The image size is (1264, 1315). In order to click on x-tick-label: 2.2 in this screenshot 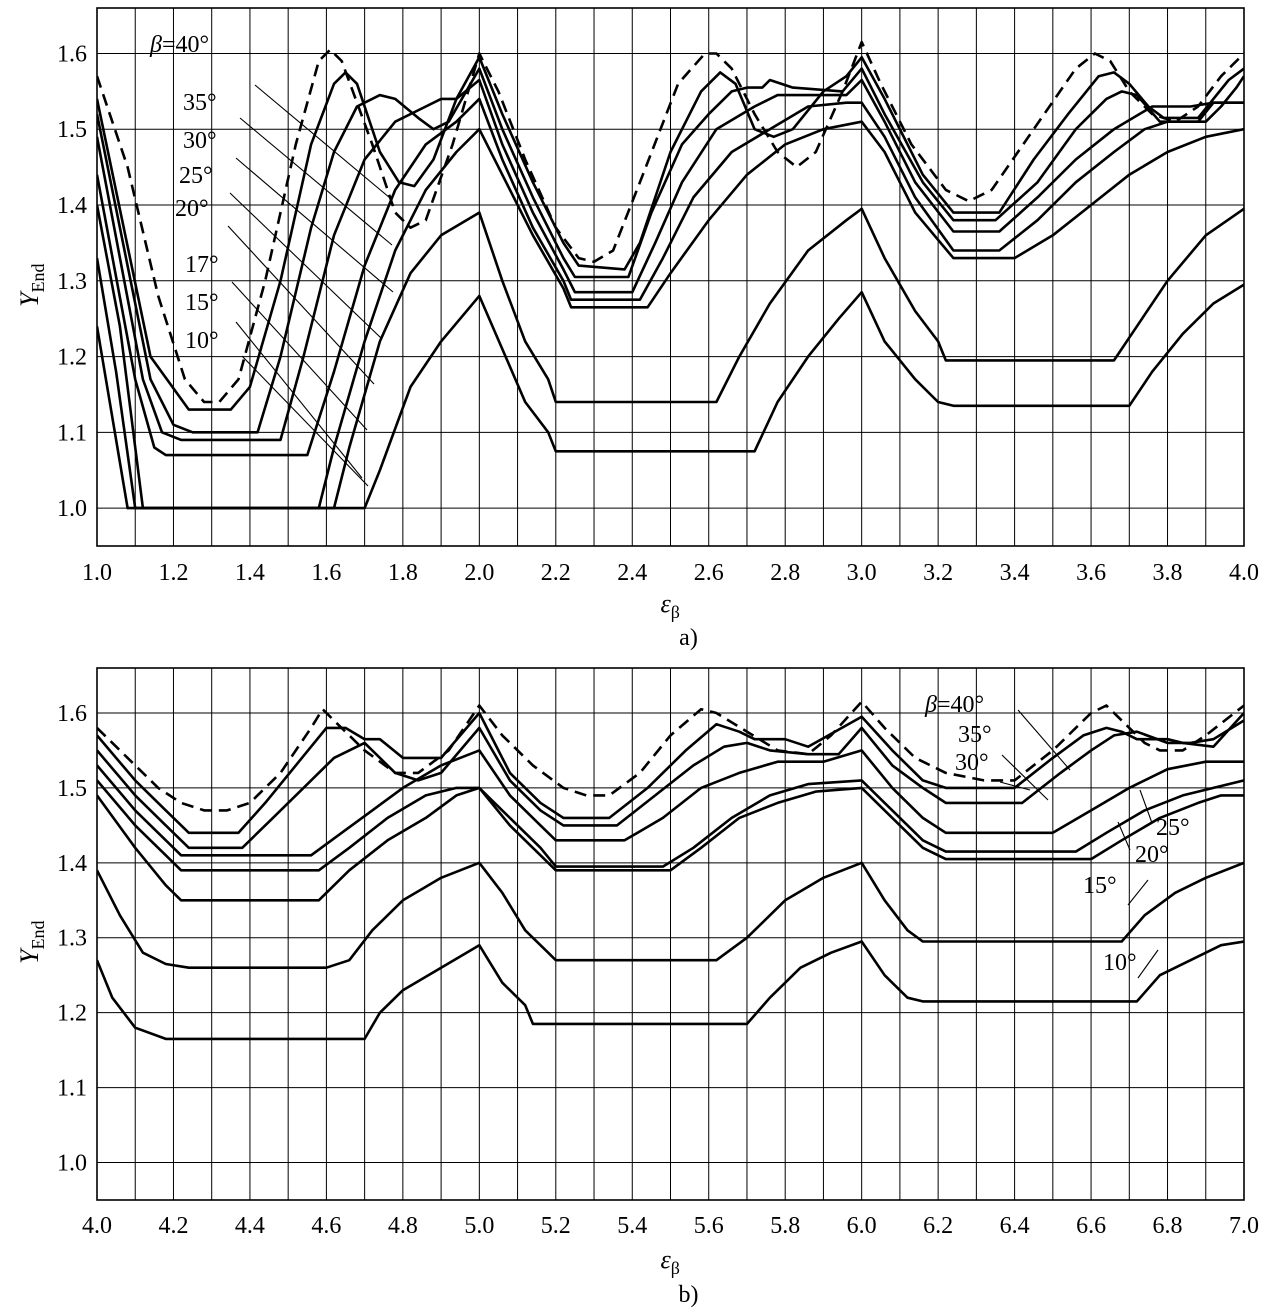, I will do `click(556, 573)`.